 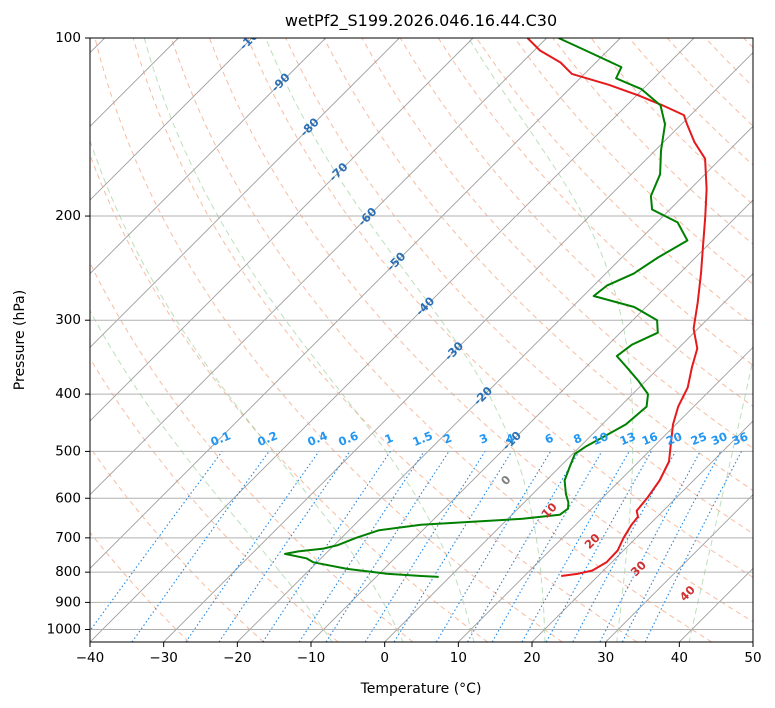 What do you see at coordinates (679, 658) in the screenshot?
I see `x-tick-label: 40` at bounding box center [679, 658].